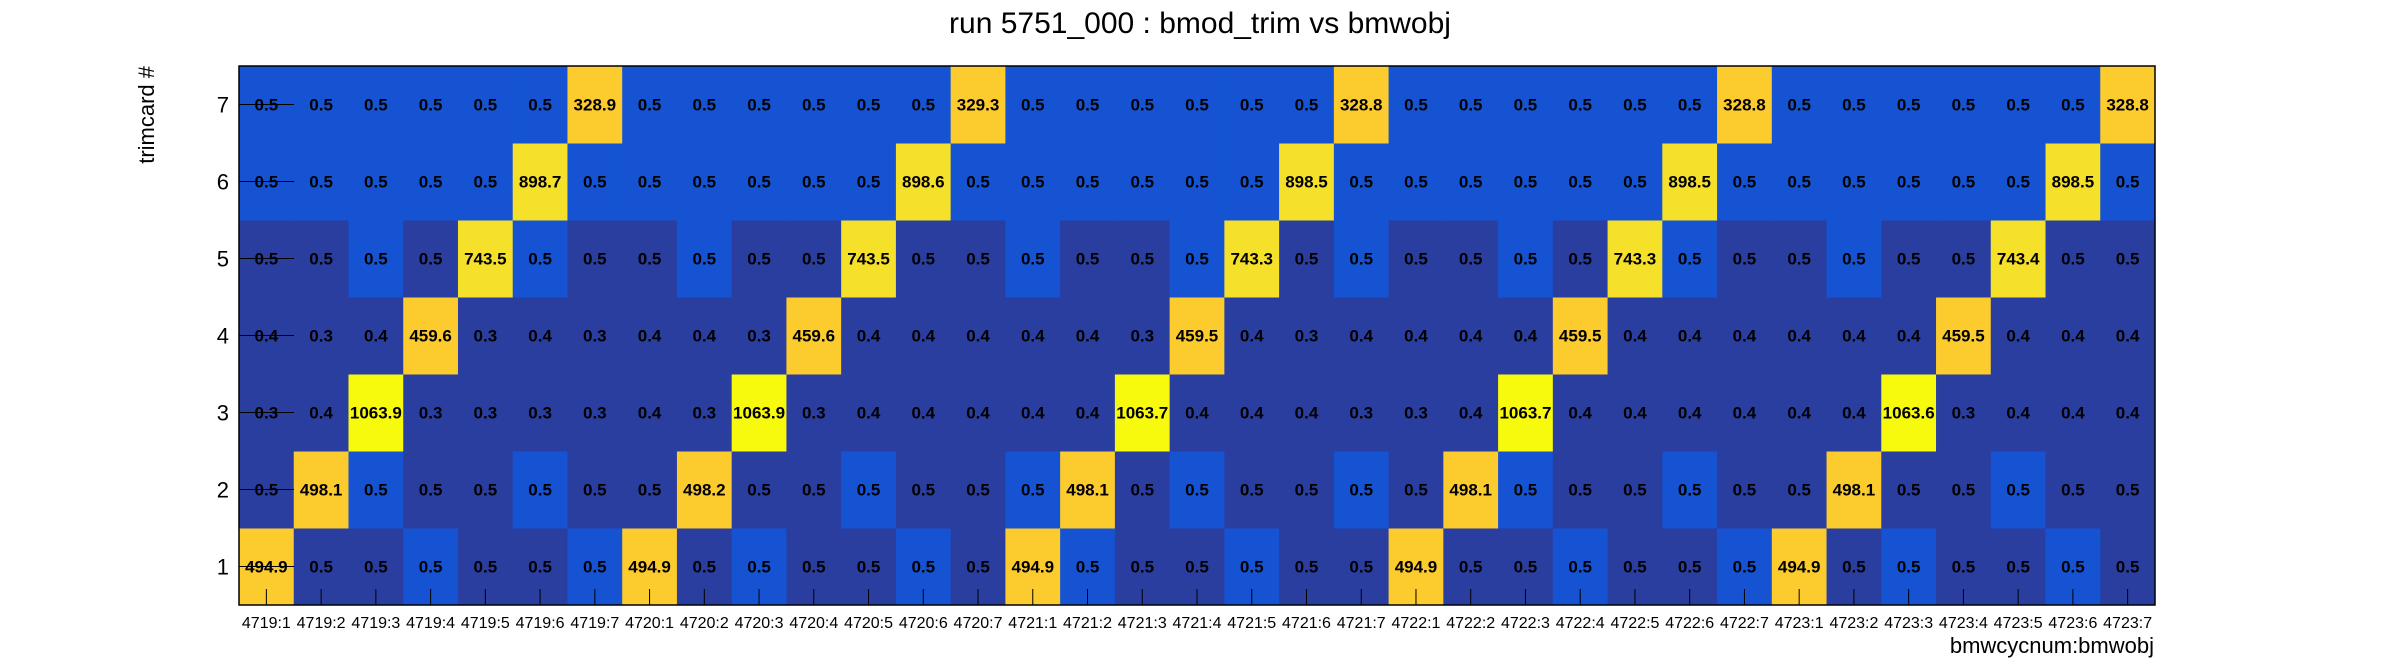  What do you see at coordinates (1799, 567) in the screenshot?
I see `cell-value-label: 494.9` at bounding box center [1799, 567].